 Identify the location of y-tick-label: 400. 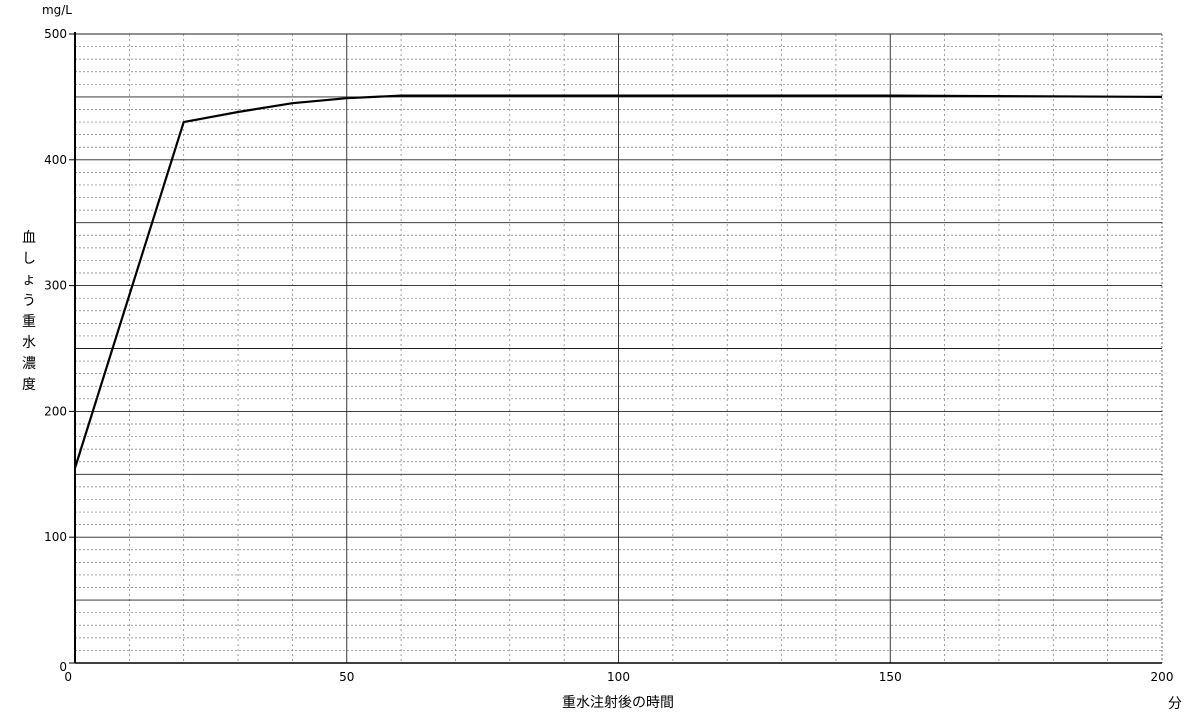
(55, 160).